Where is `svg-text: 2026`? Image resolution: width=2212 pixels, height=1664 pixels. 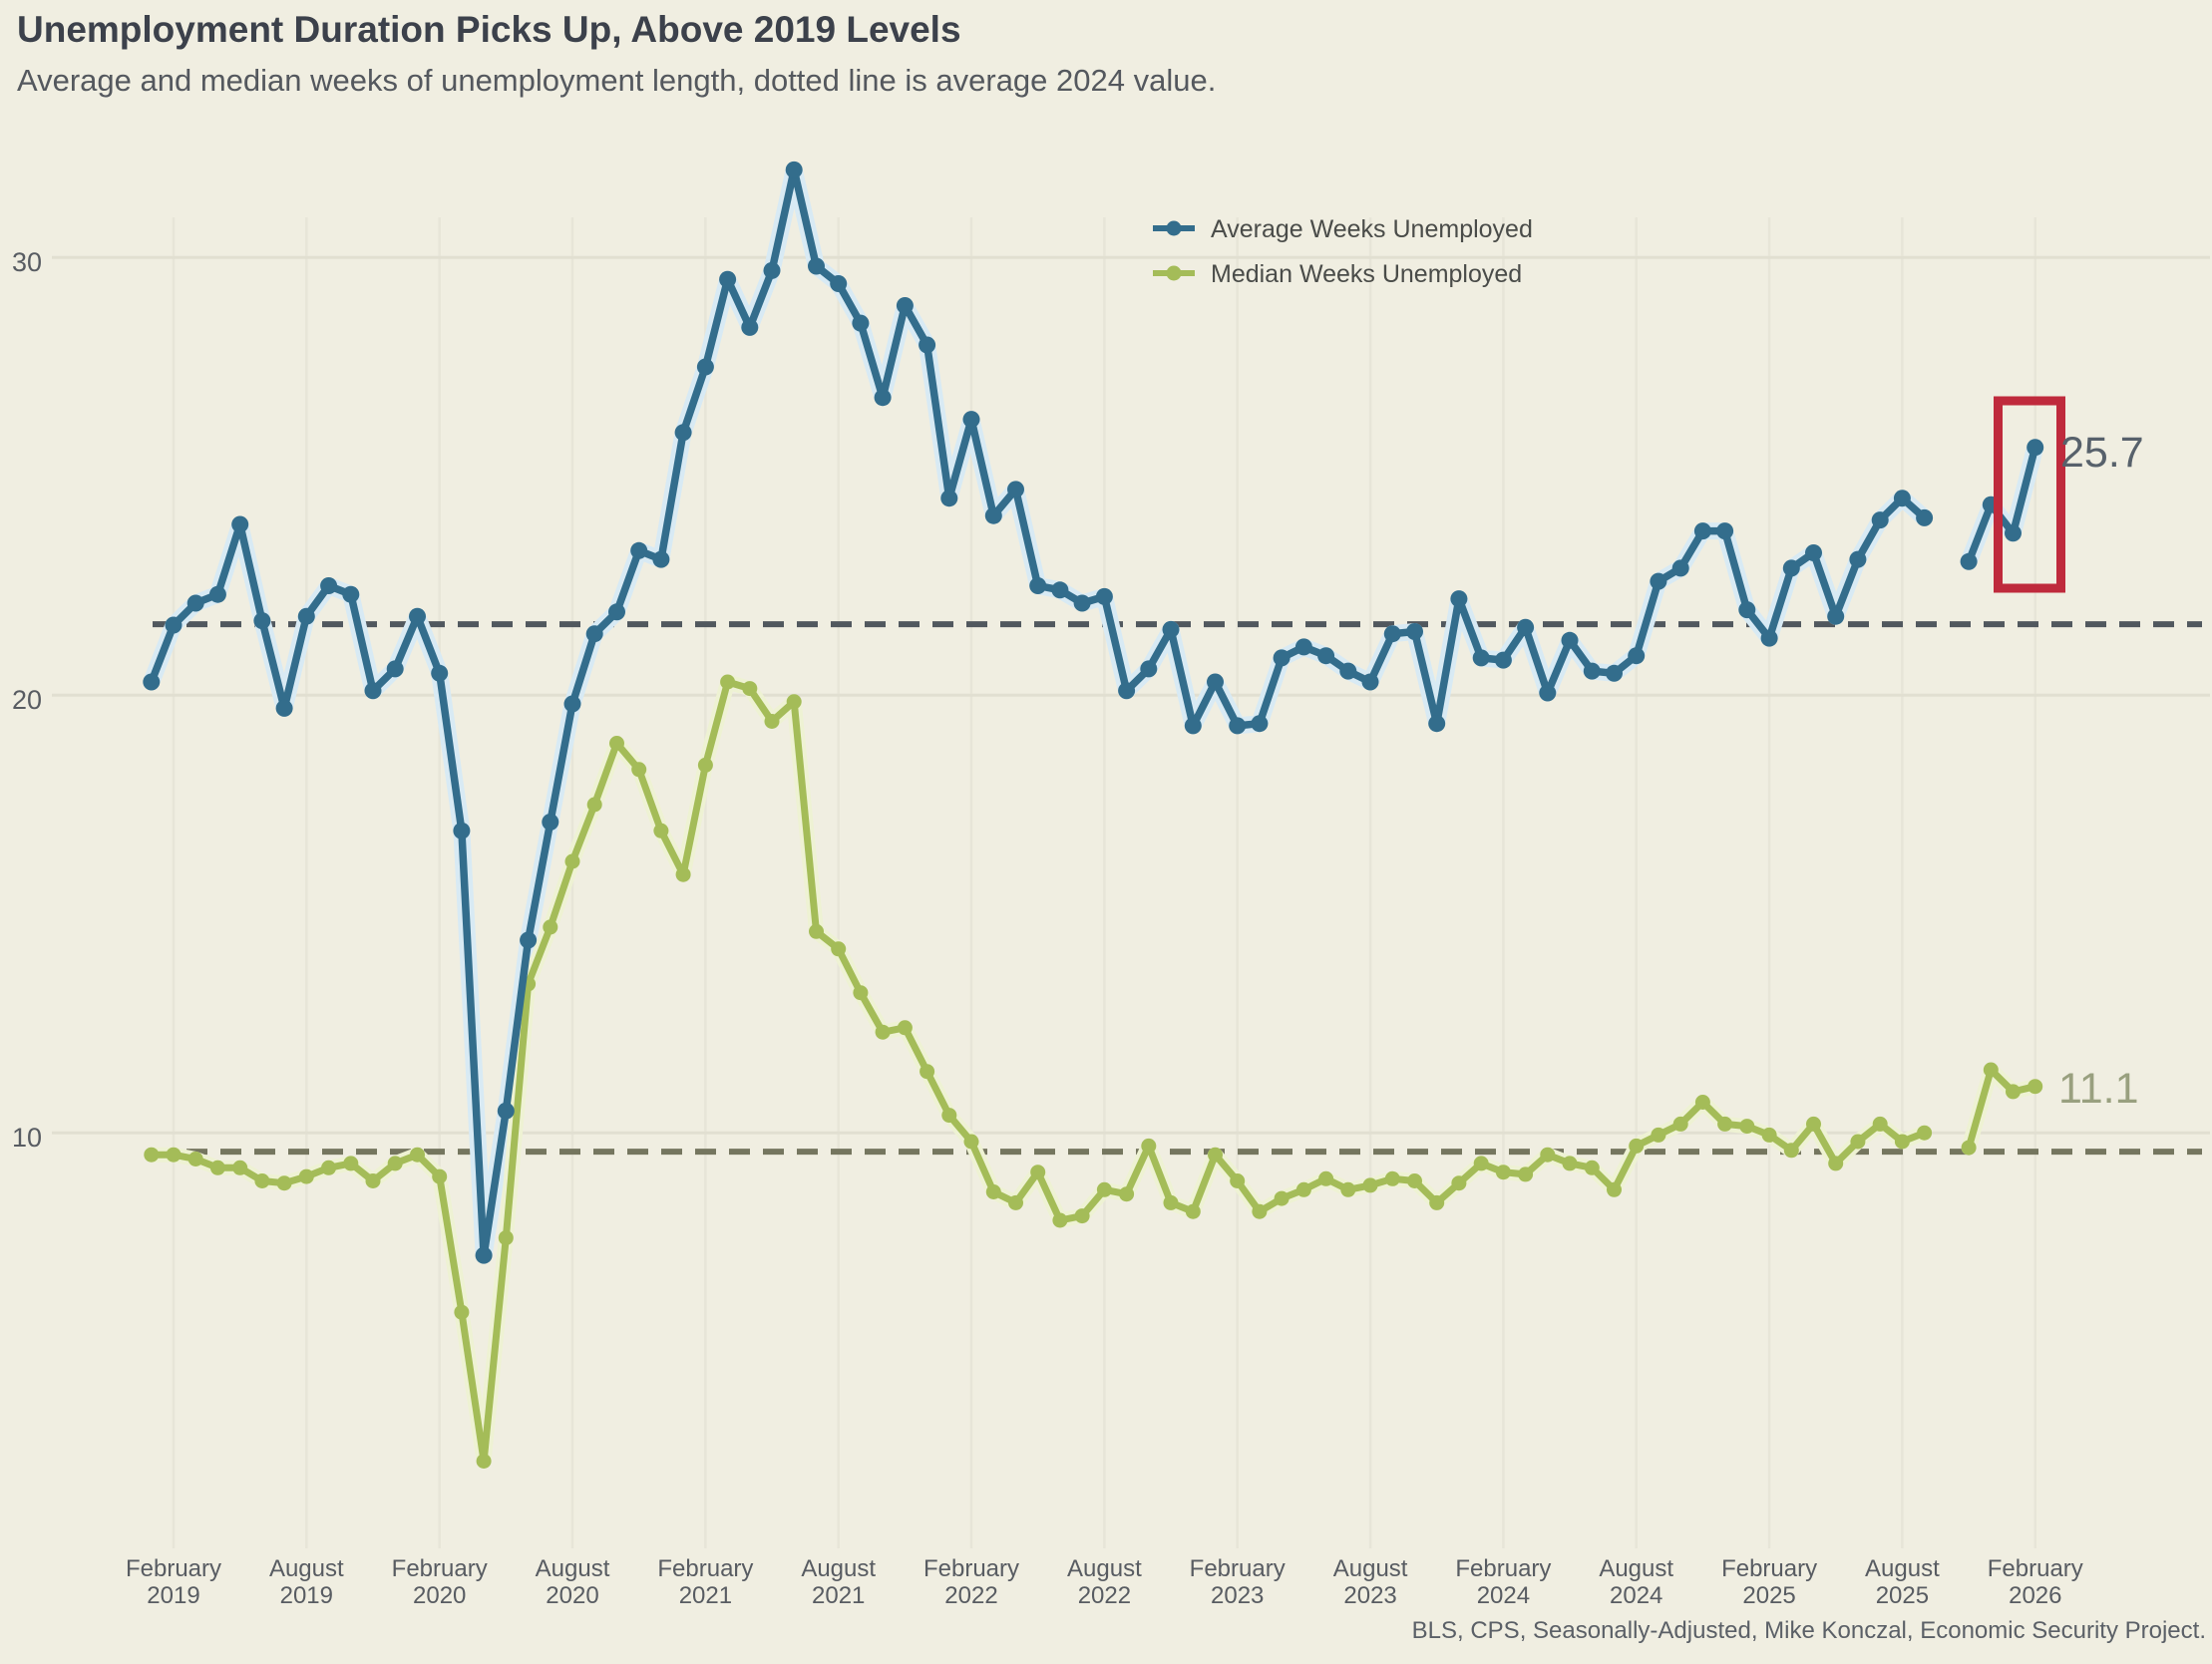
svg-text: 2026 is located at coordinates (2035, 1595).